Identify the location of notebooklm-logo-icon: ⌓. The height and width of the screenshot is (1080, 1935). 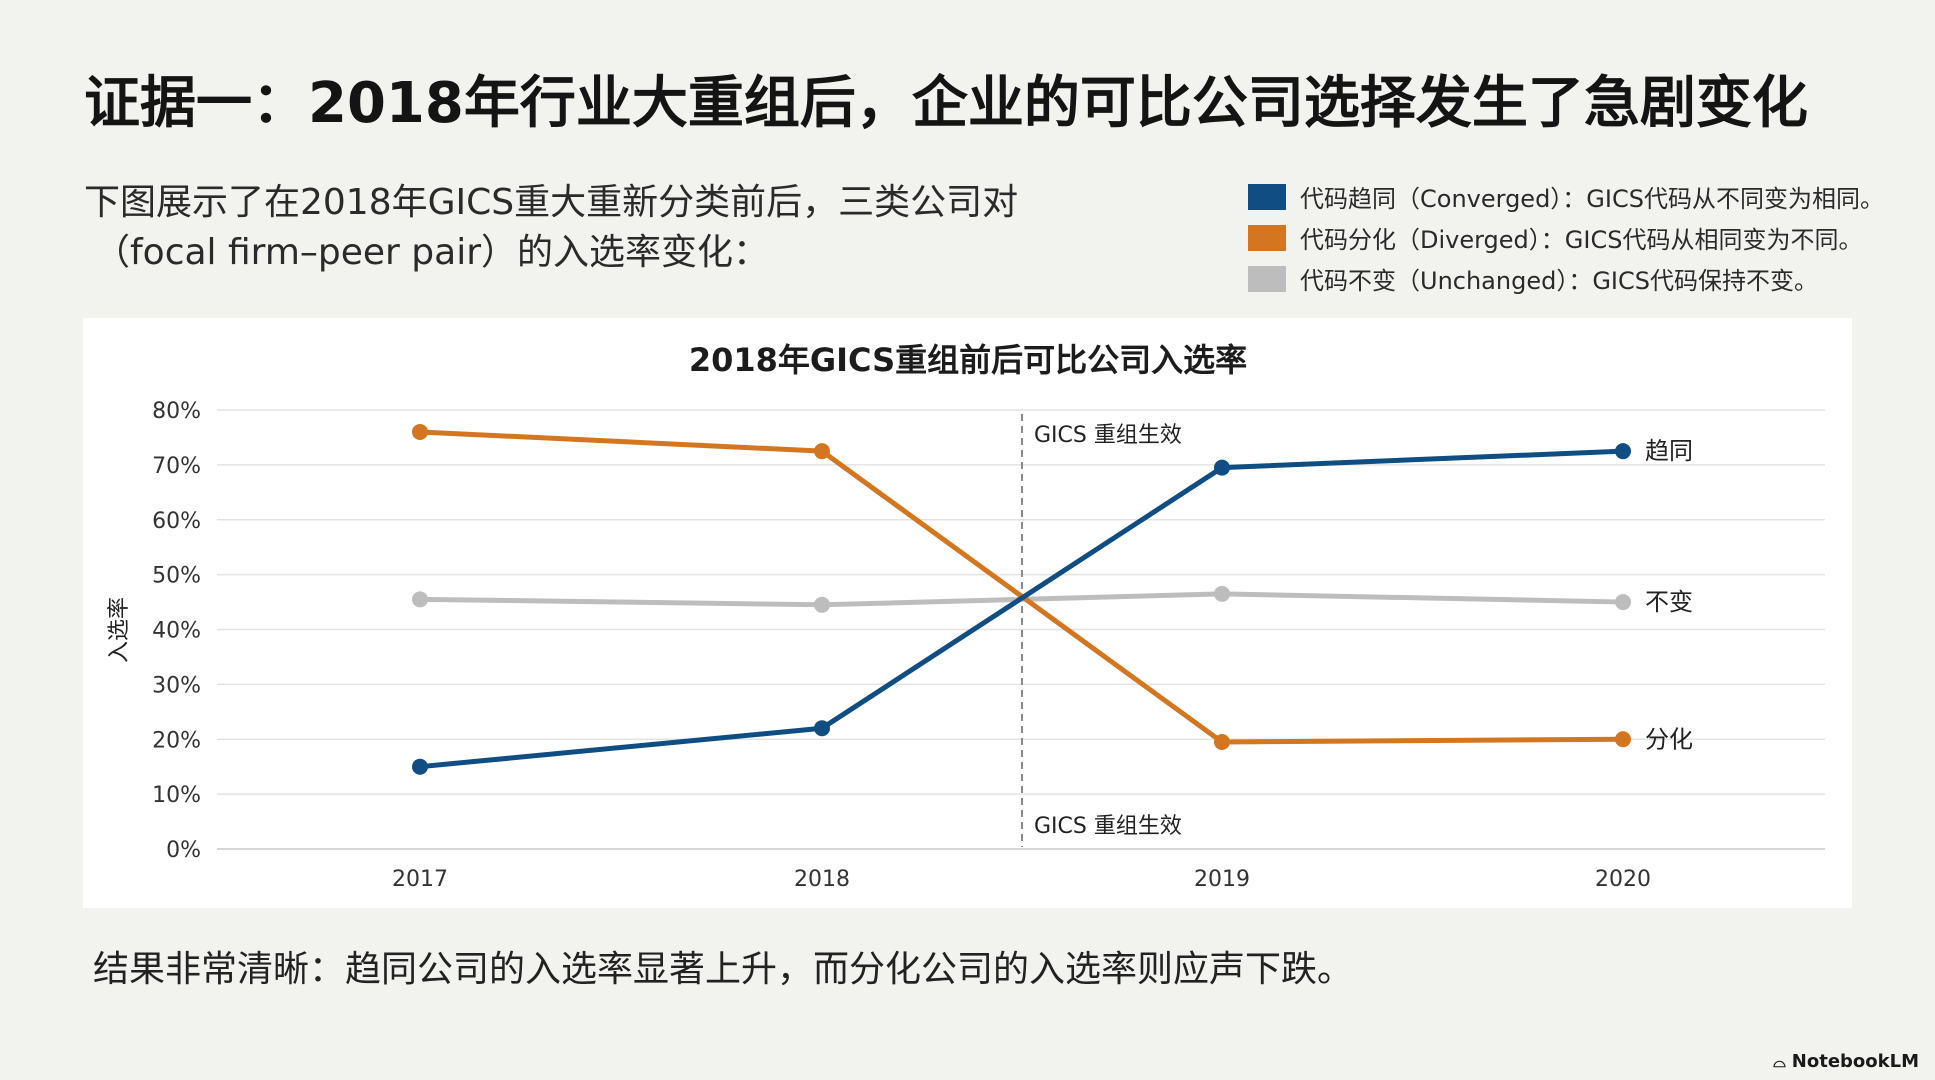
(1779, 1061).